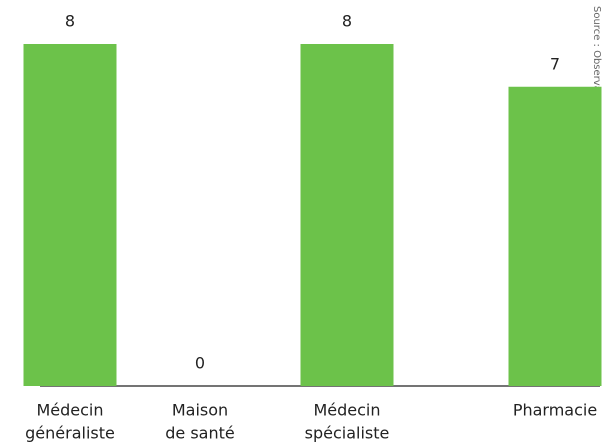 The image size is (607, 445). I want to click on x-tick-label: Maison, so click(200, 410).